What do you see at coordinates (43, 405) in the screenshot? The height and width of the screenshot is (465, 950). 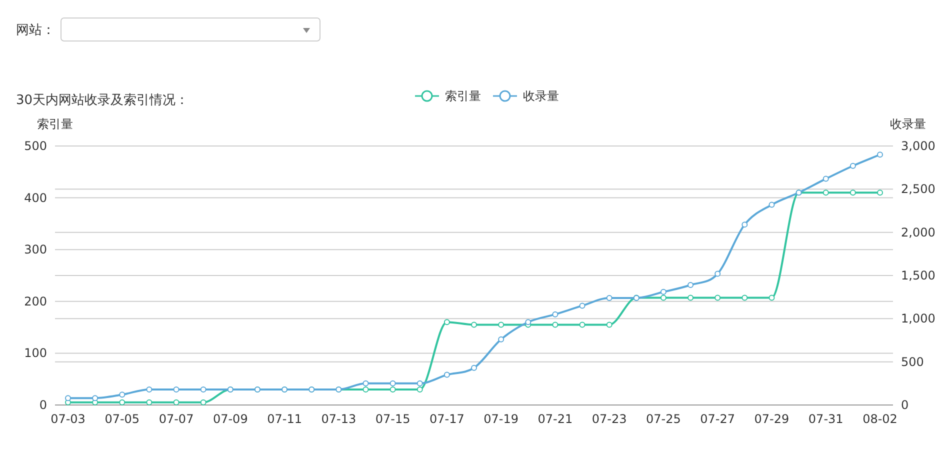 I see `y-tick-label: 0` at bounding box center [43, 405].